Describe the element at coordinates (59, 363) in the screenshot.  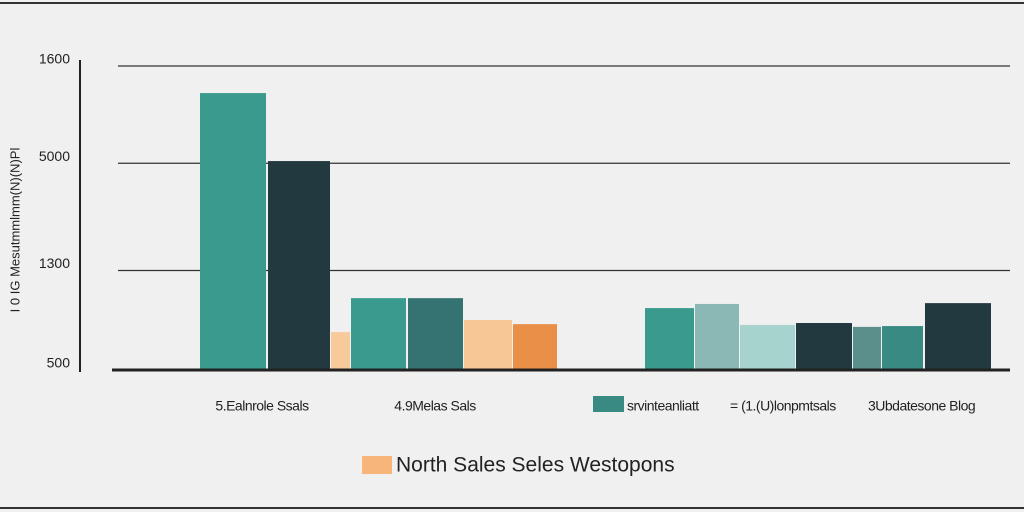
I see `y-tick-label: 500` at that location.